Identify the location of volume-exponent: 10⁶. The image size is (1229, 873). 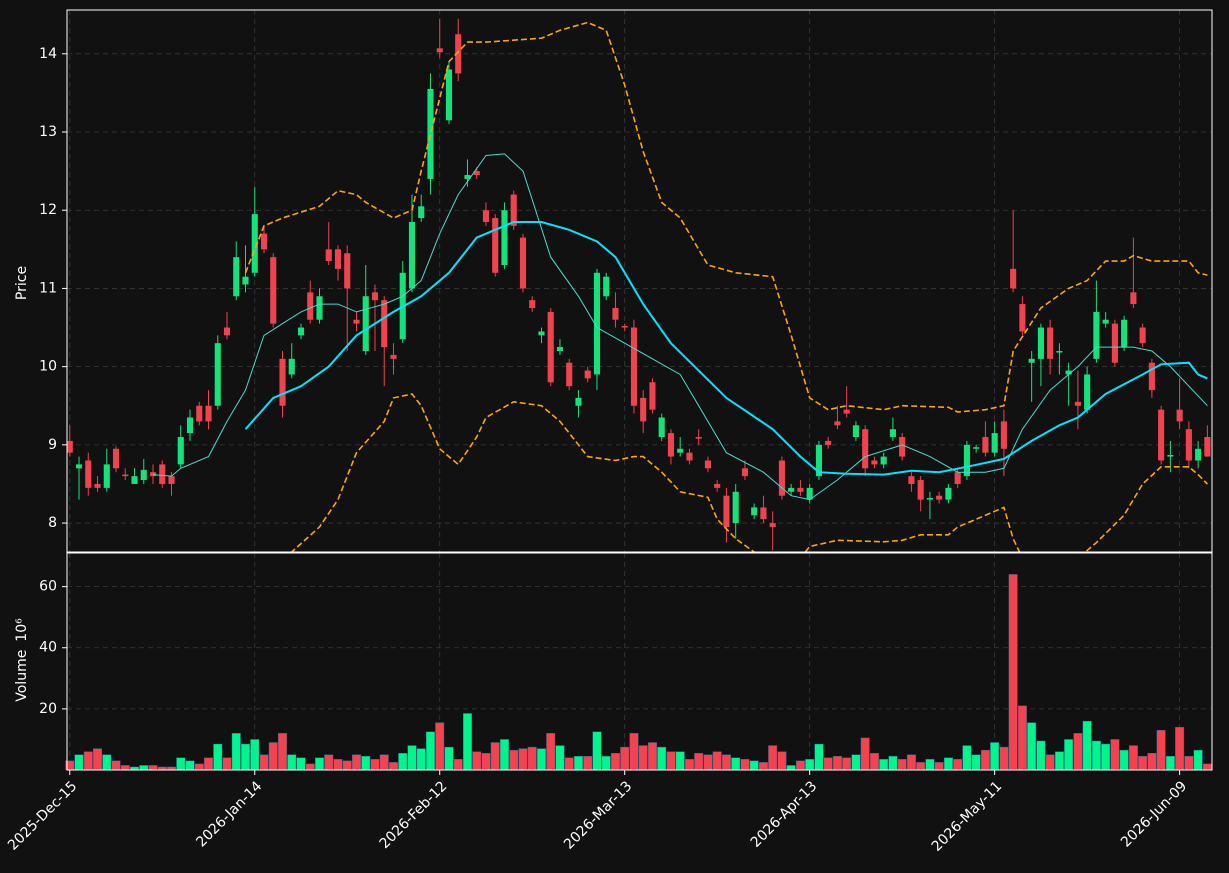
(22, 630).